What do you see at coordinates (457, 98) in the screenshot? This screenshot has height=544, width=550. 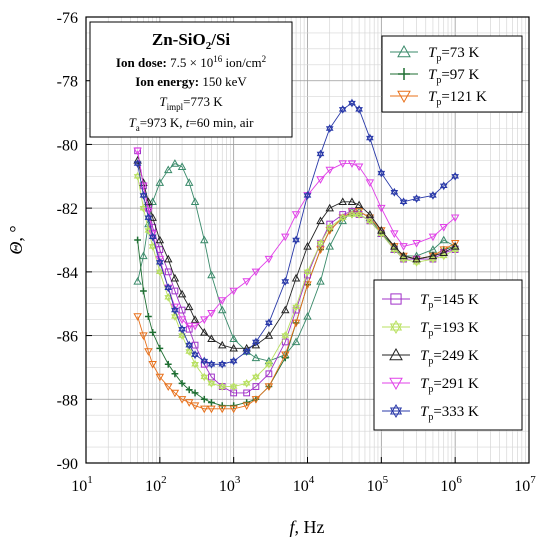 I see `legend-label: Tp=121 K` at bounding box center [457, 98].